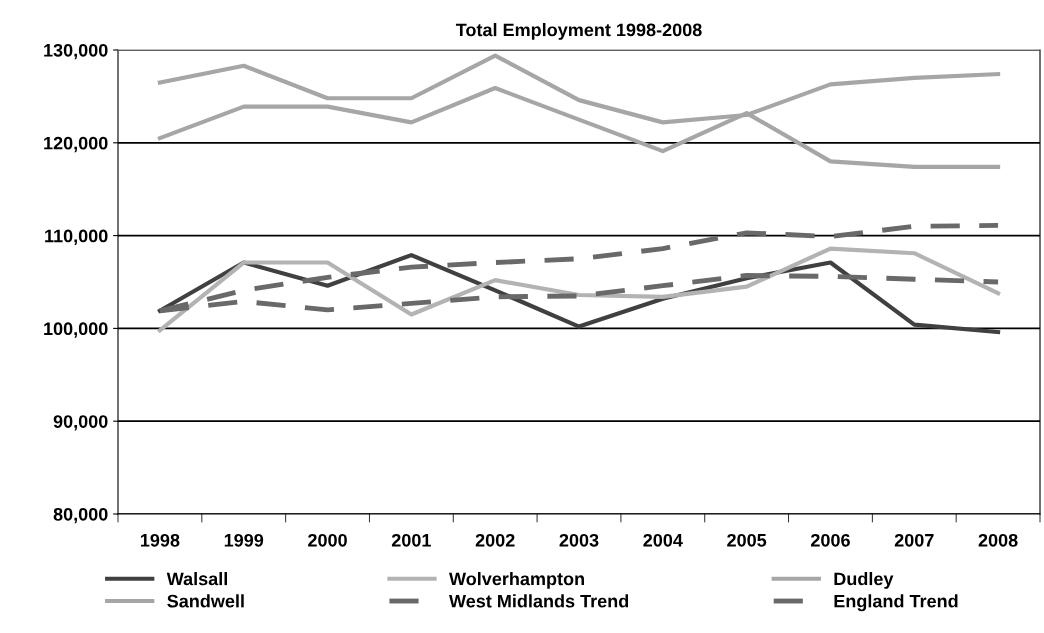  What do you see at coordinates (830, 540) in the screenshot?
I see `x-tick-label: 2006` at bounding box center [830, 540].